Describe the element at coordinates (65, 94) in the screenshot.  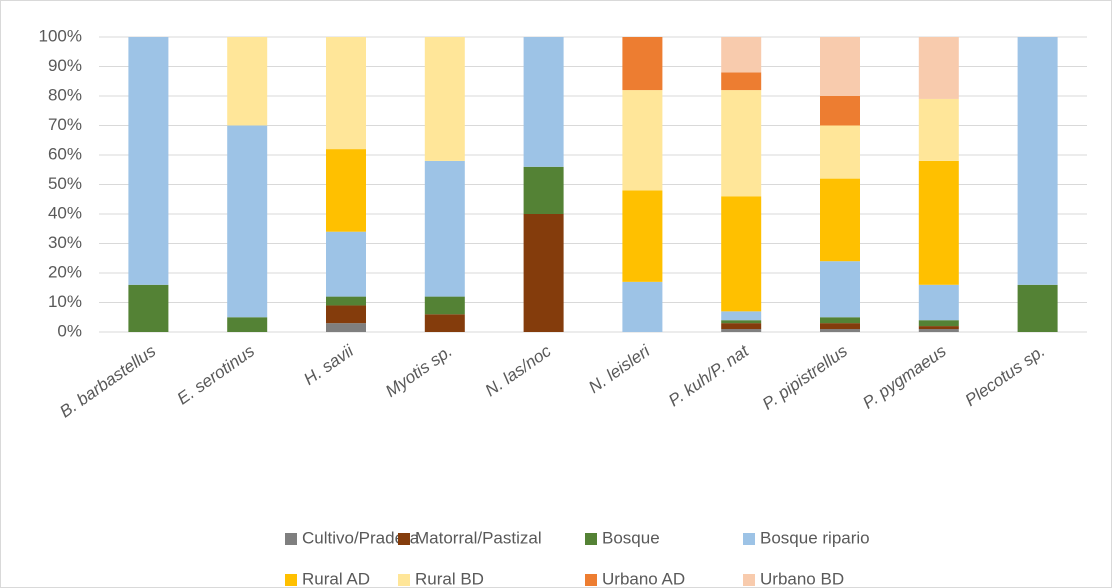
I see `y-tick-label: 80%` at that location.